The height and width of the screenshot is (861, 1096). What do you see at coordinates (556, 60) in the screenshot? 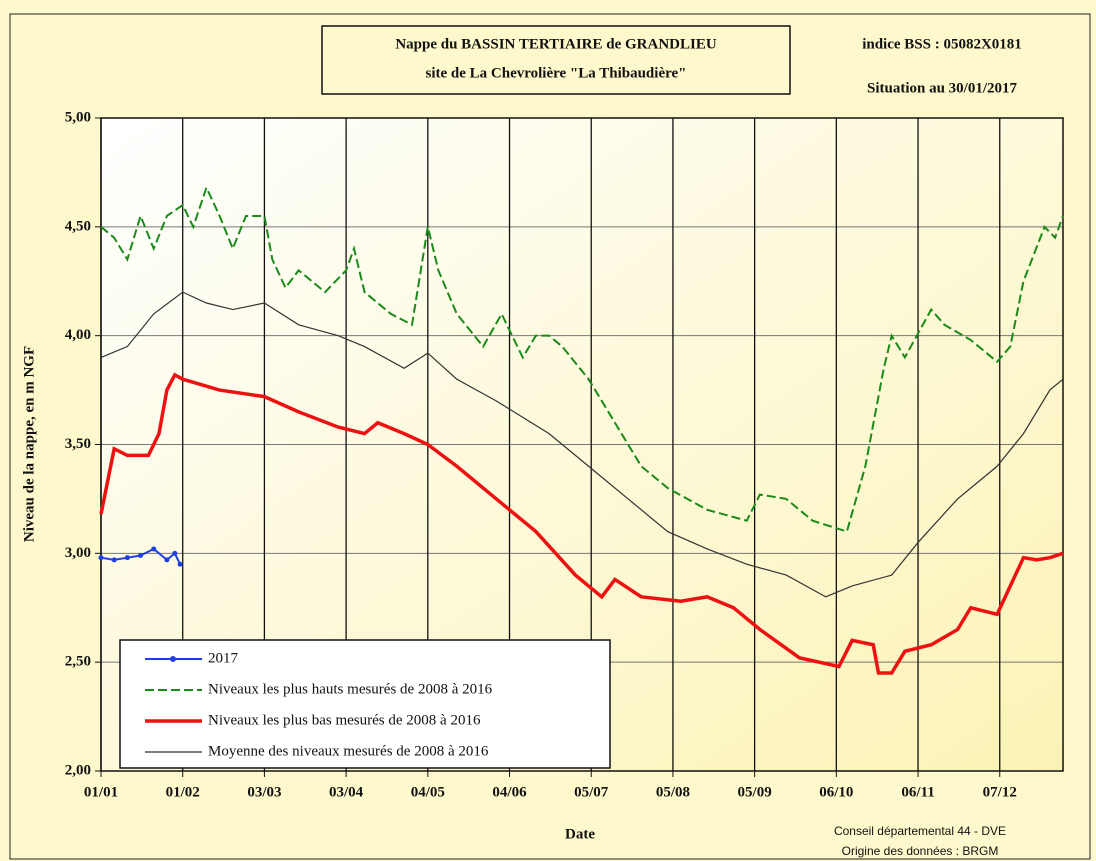
I see `title-box` at bounding box center [556, 60].